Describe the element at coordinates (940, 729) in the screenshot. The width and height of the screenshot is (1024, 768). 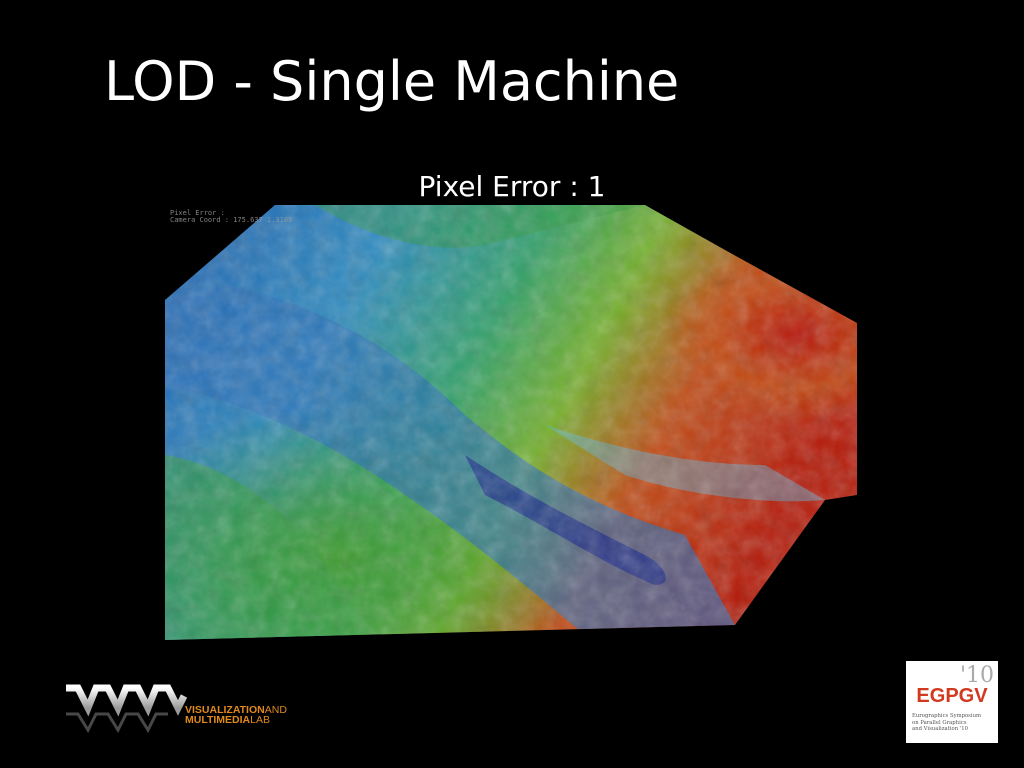
I see `egpgv-sub-line-3: and Visualization '10` at that location.